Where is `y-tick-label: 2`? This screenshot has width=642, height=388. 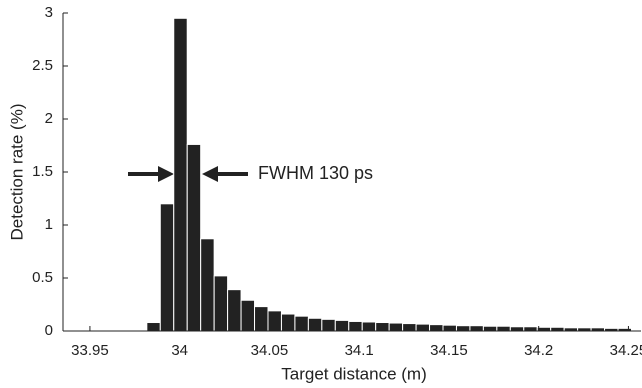
y-tick-label: 2 is located at coordinates (49, 118).